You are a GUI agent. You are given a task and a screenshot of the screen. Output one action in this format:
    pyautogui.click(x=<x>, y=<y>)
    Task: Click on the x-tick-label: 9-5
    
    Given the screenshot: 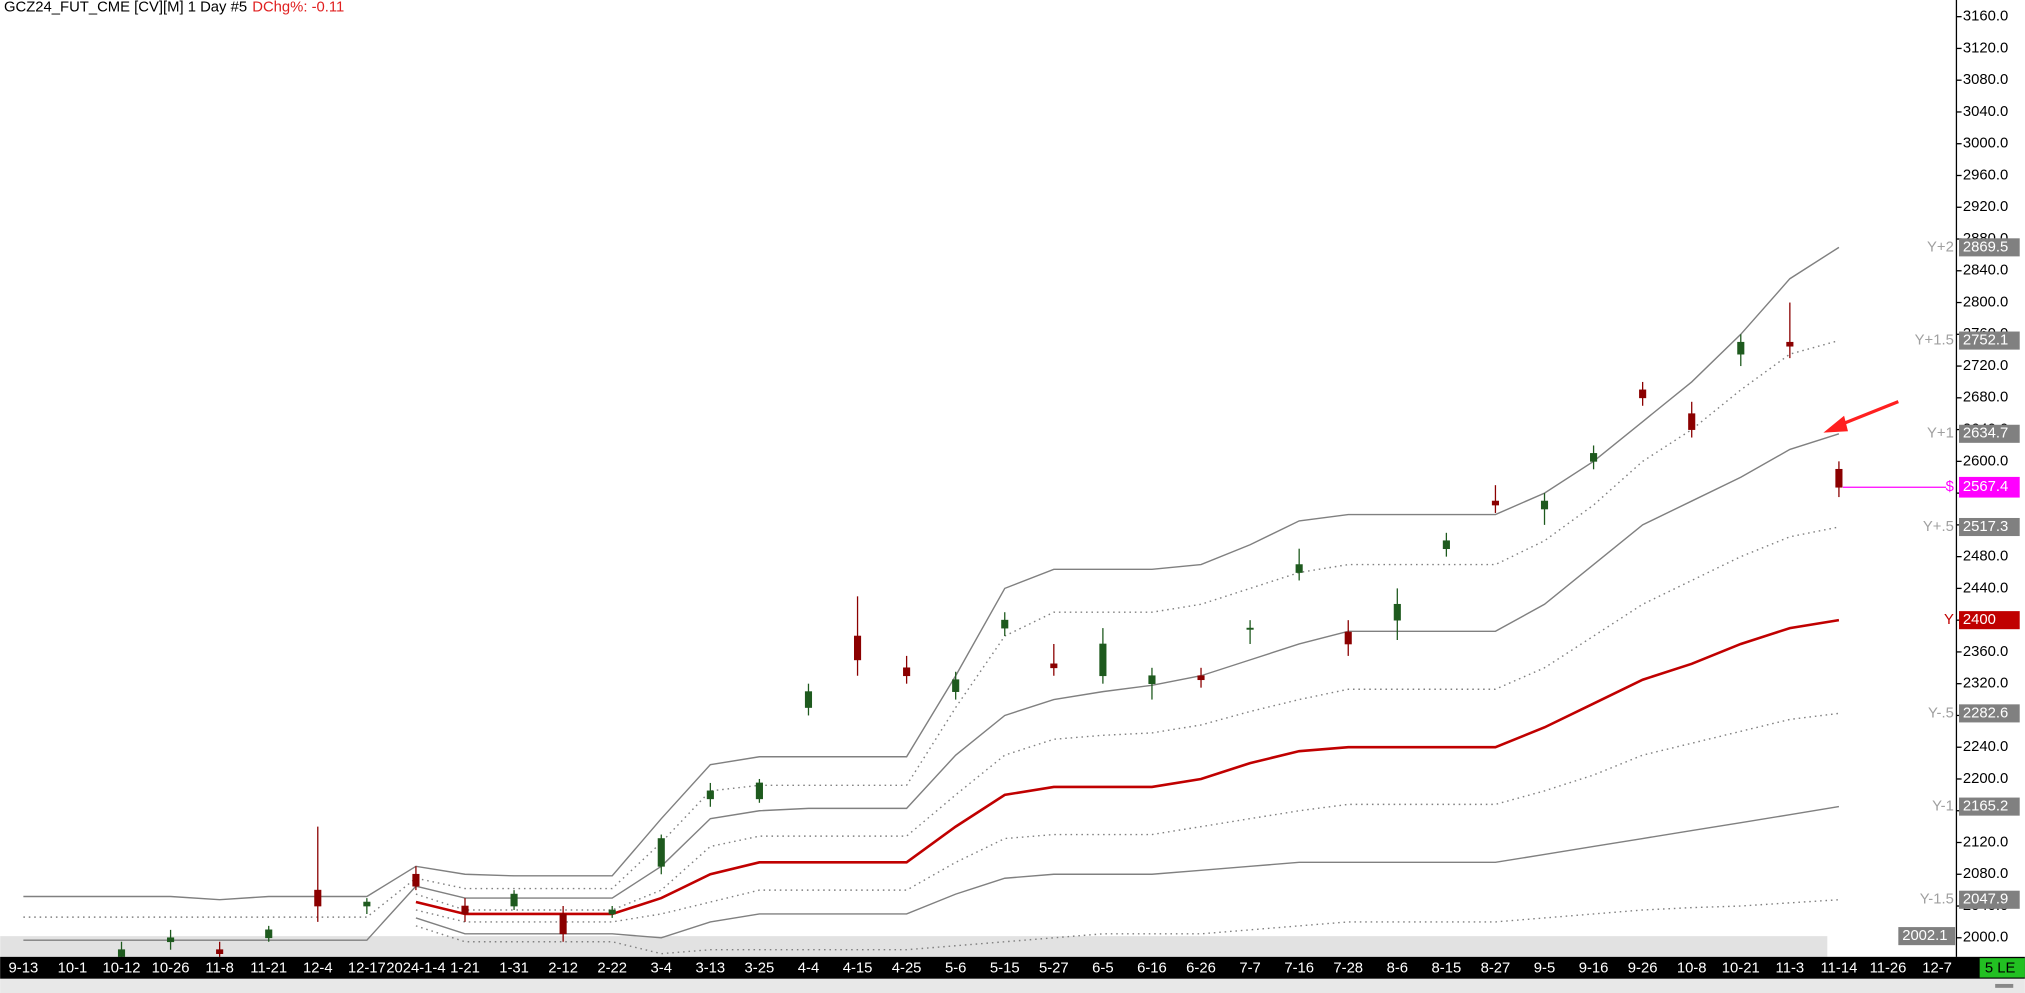 What is the action you would take?
    pyautogui.click(x=1544, y=968)
    